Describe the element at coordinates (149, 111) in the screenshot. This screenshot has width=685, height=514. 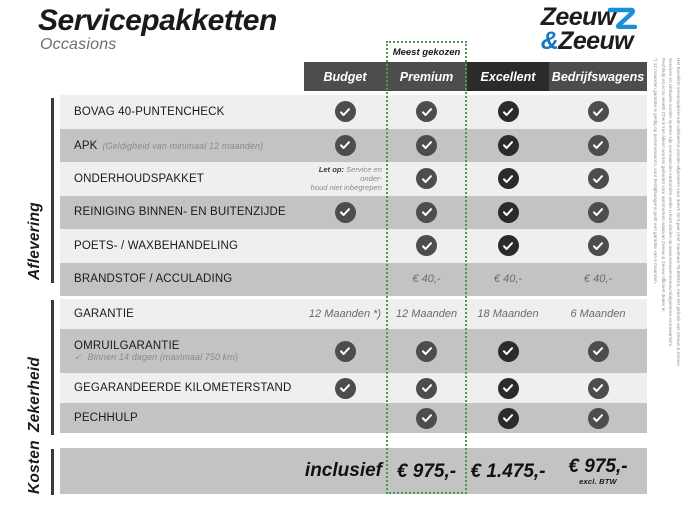
I see `row-label: BOVAG 40-PUNTENCHECK` at that location.